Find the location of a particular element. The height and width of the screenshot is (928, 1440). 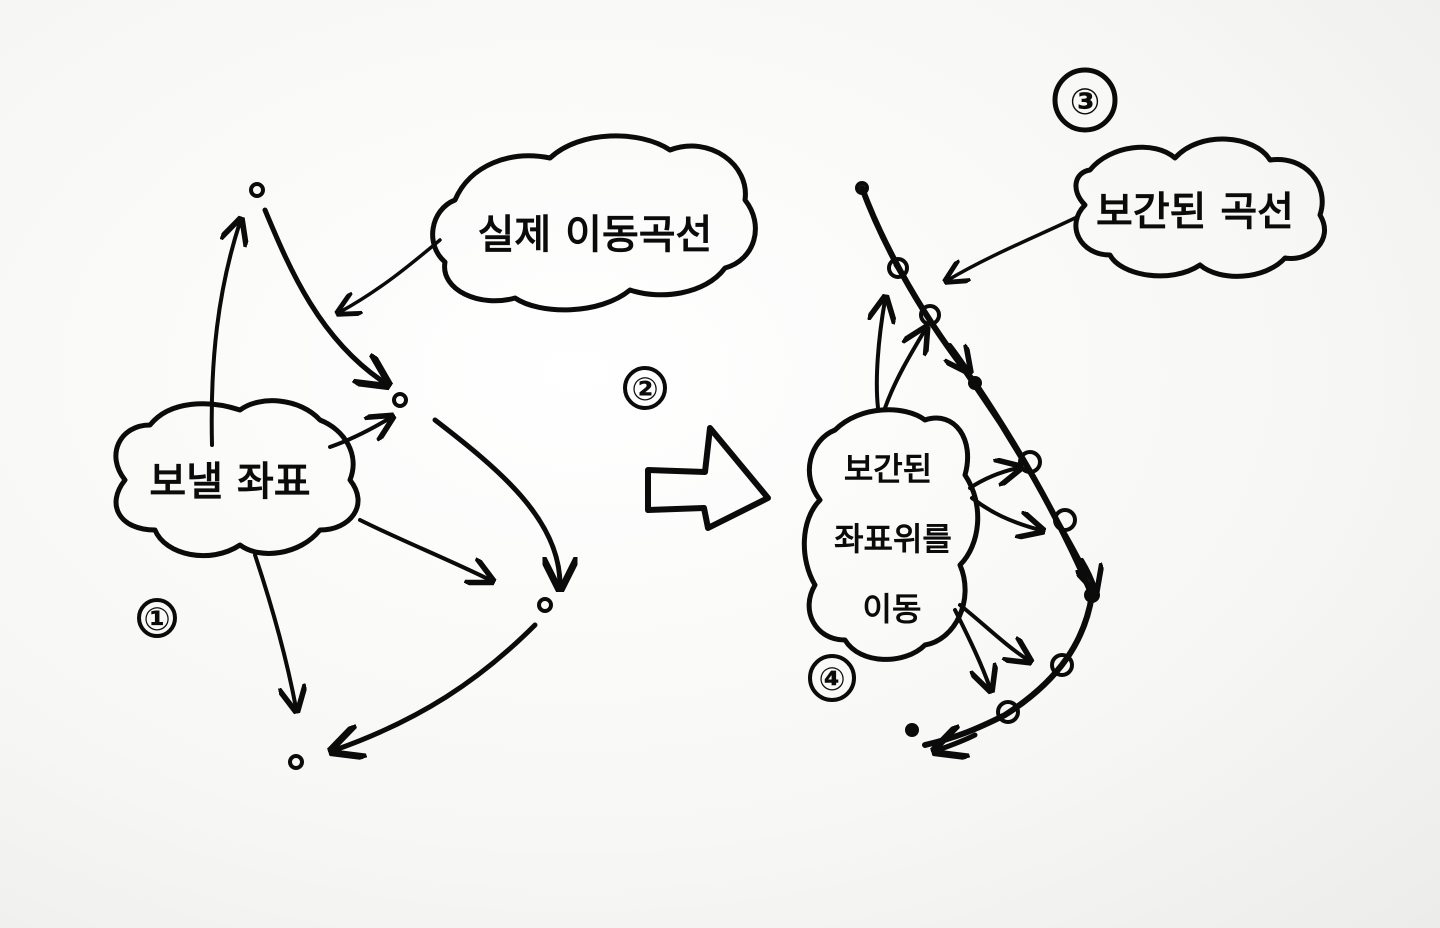

pointer-to-corrected-curve is located at coordinates (1012, 248).